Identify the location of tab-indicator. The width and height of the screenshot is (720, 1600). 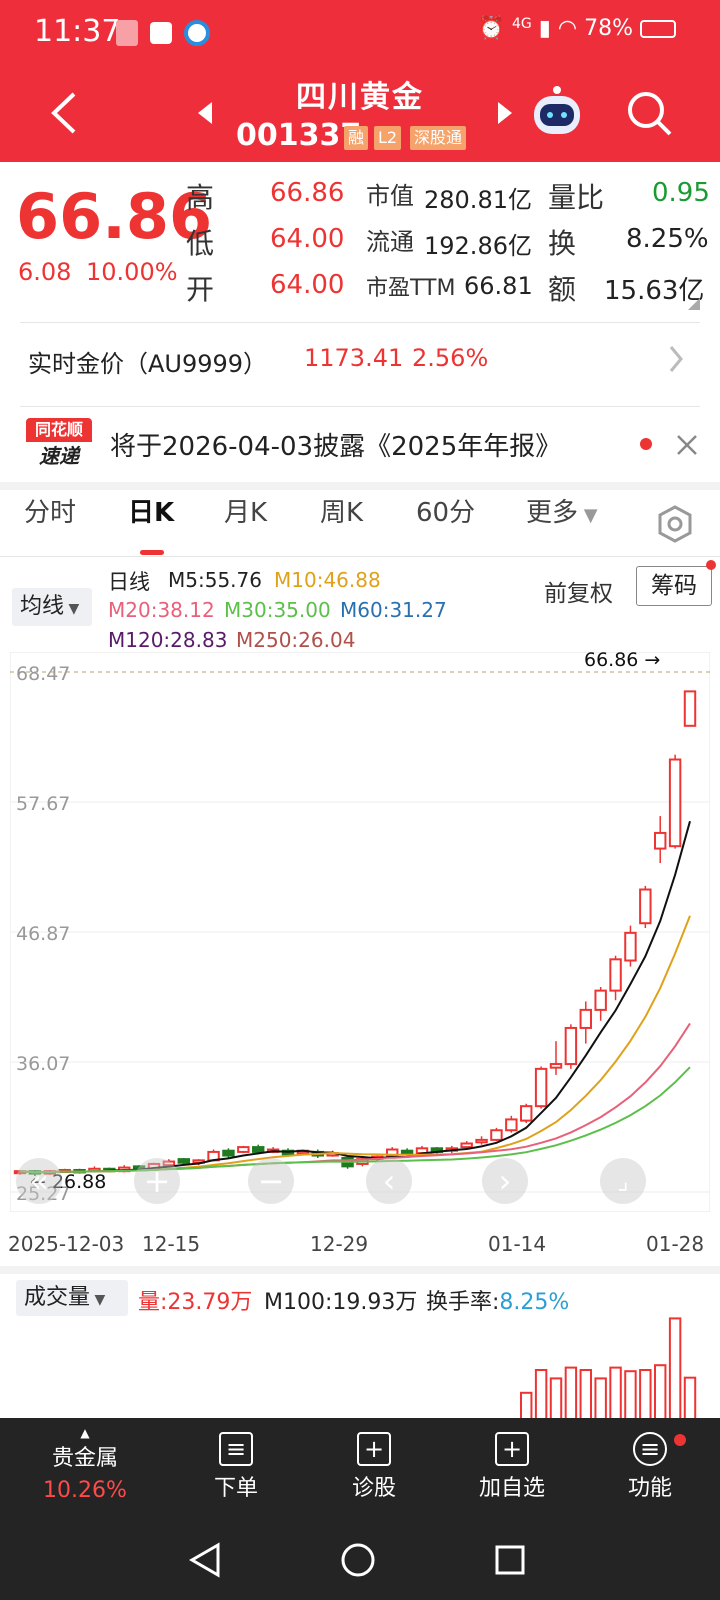
(152, 552).